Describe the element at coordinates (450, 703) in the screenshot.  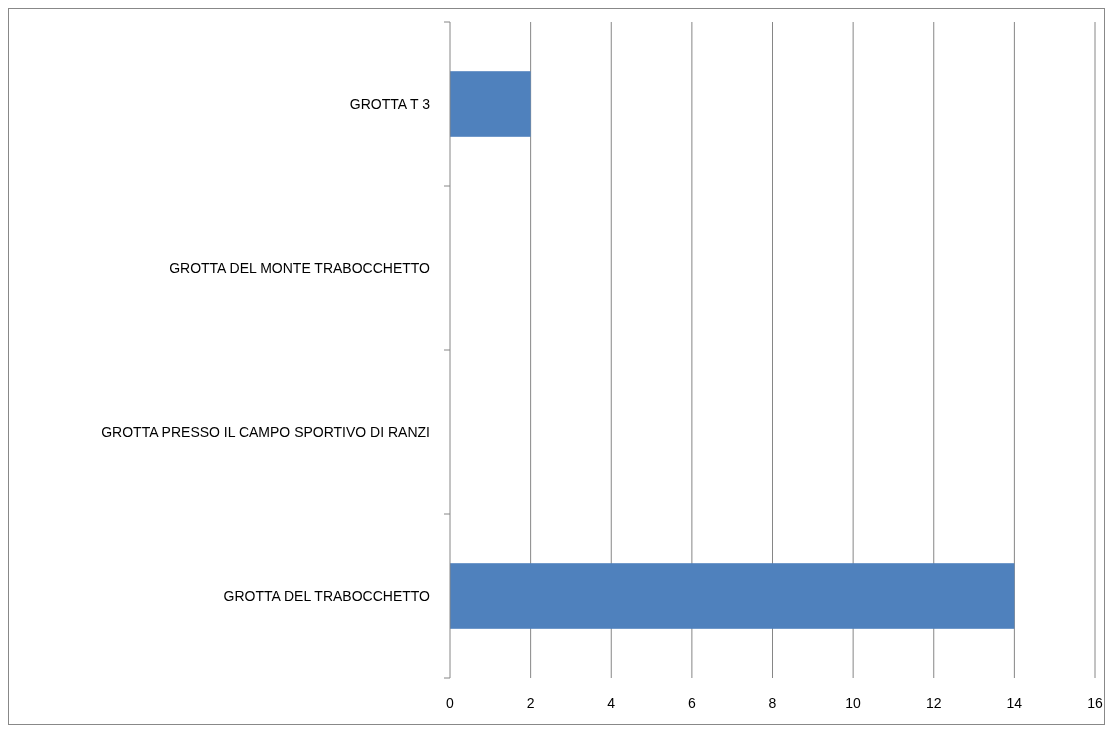
I see `x-tick-label: 0` at that location.